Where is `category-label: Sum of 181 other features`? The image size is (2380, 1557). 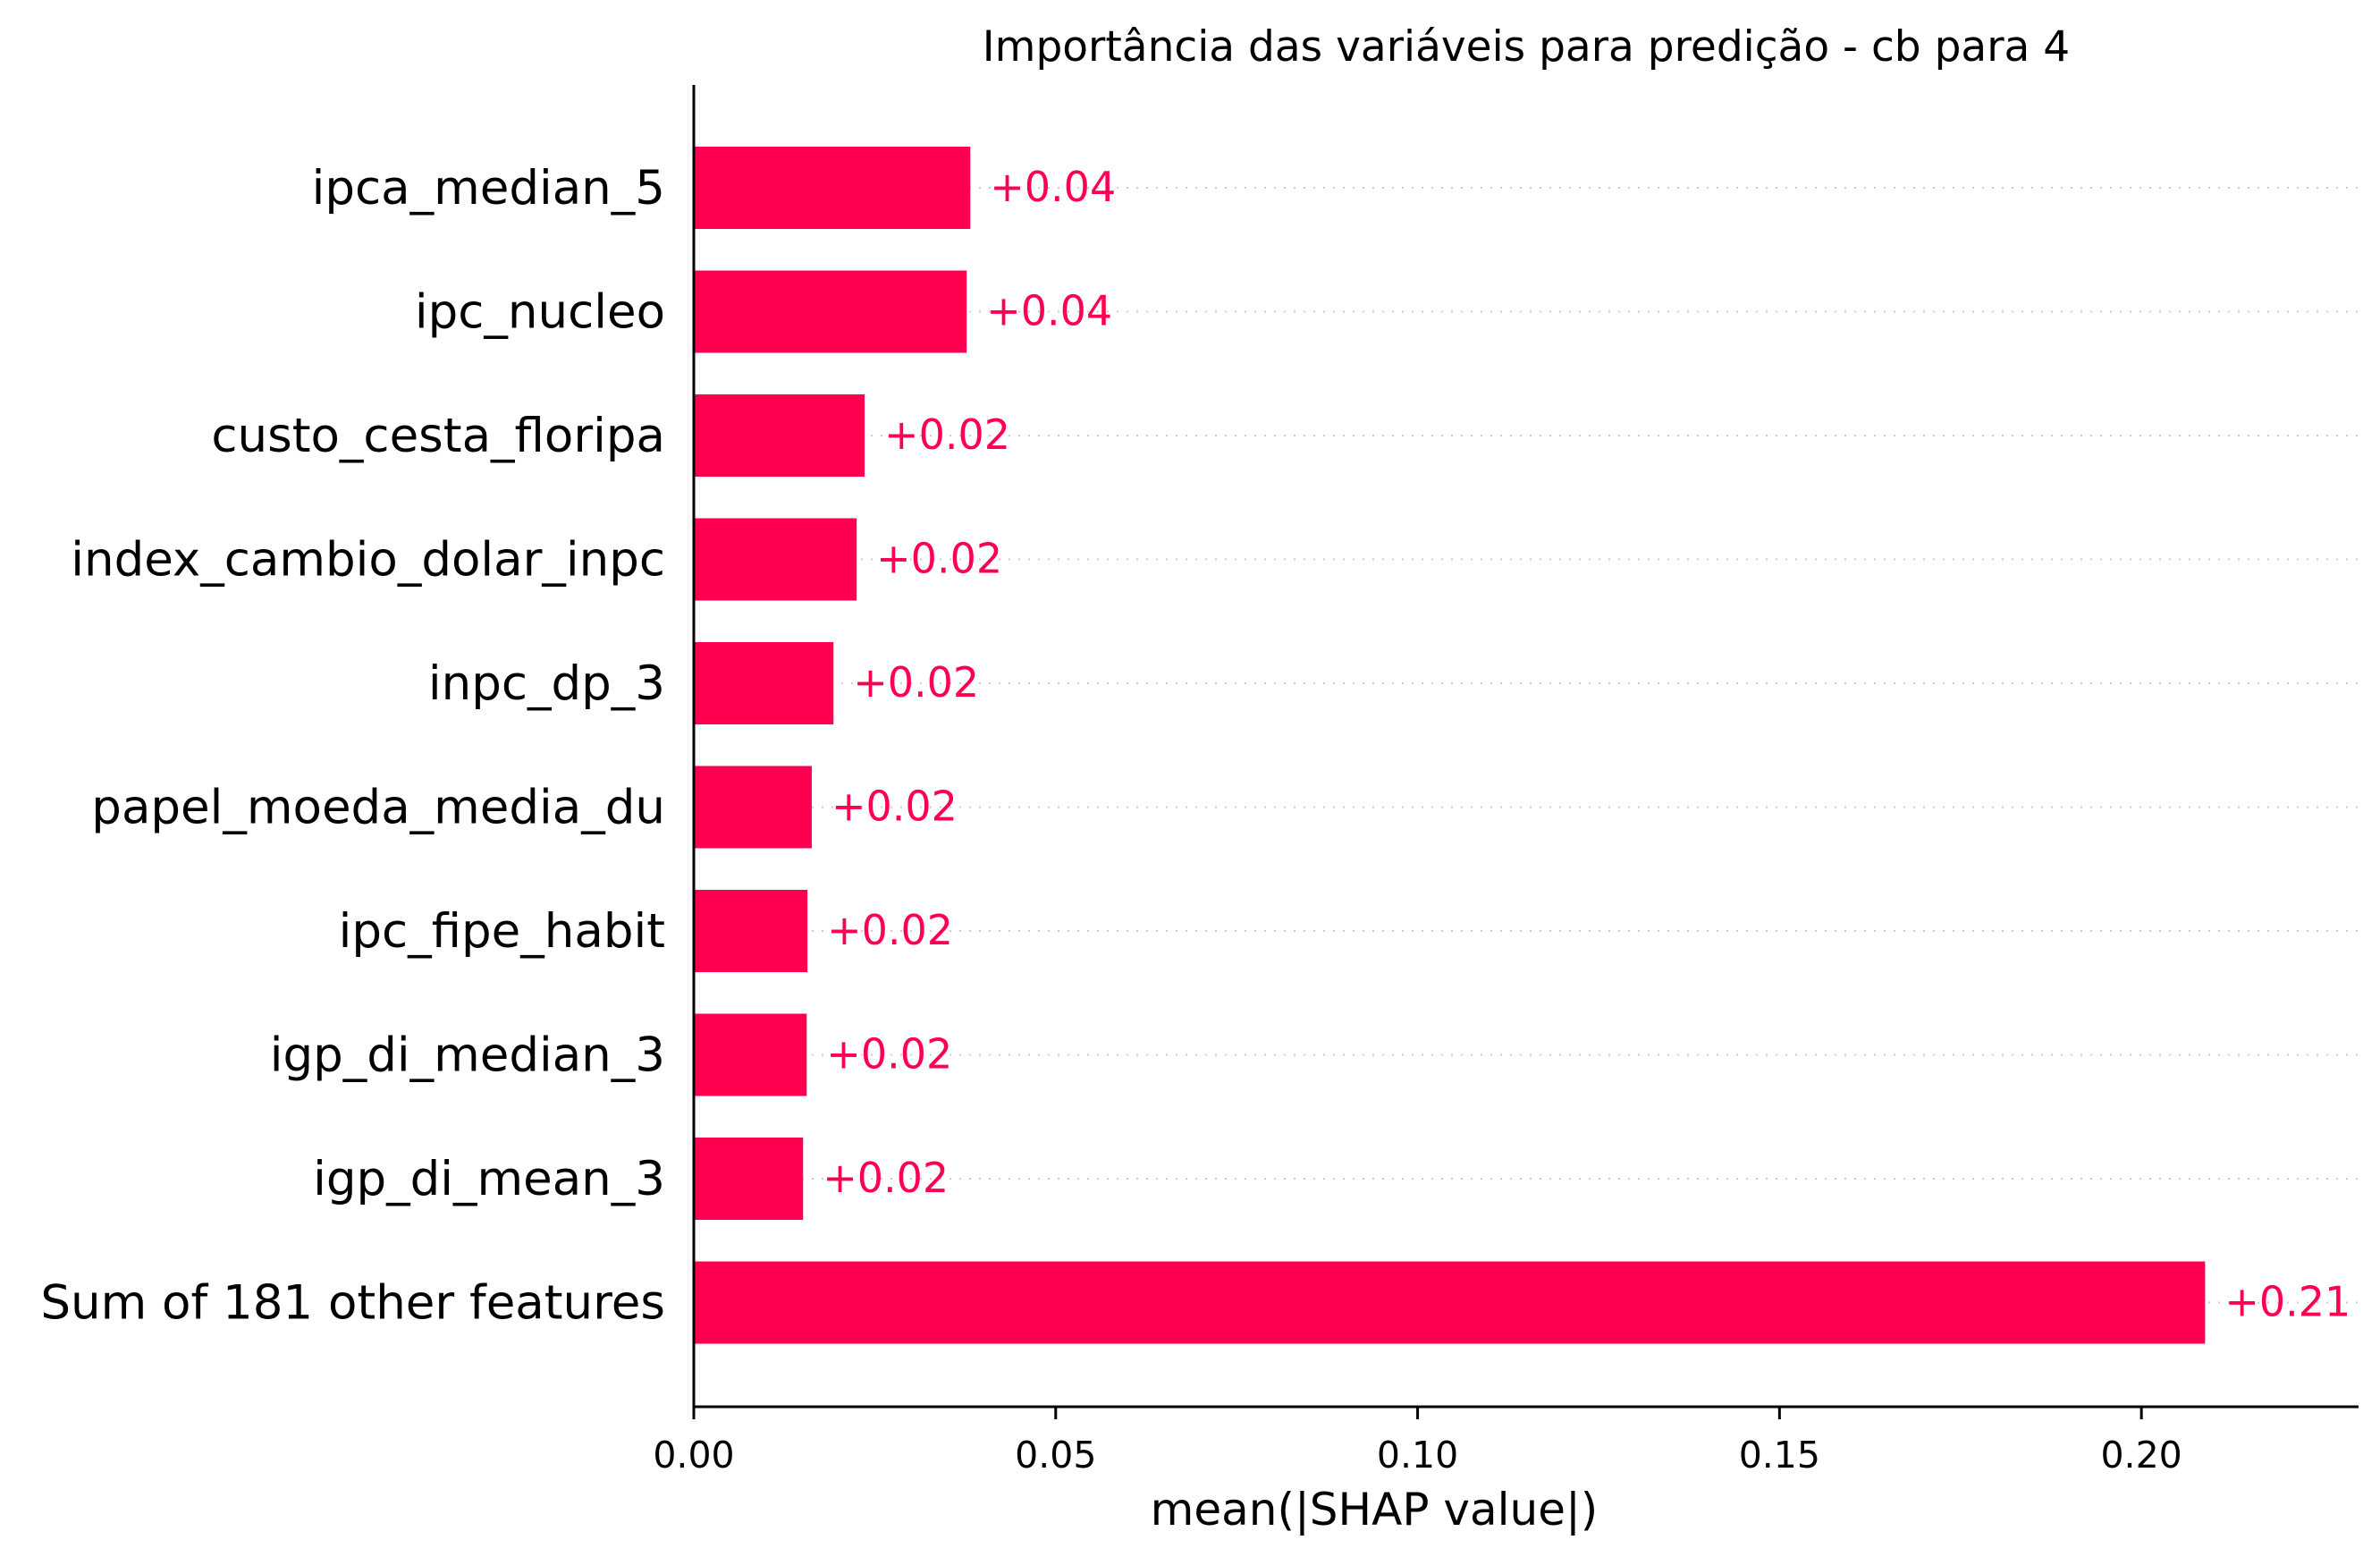
category-label: Sum of 181 other features is located at coordinates (352, 1303).